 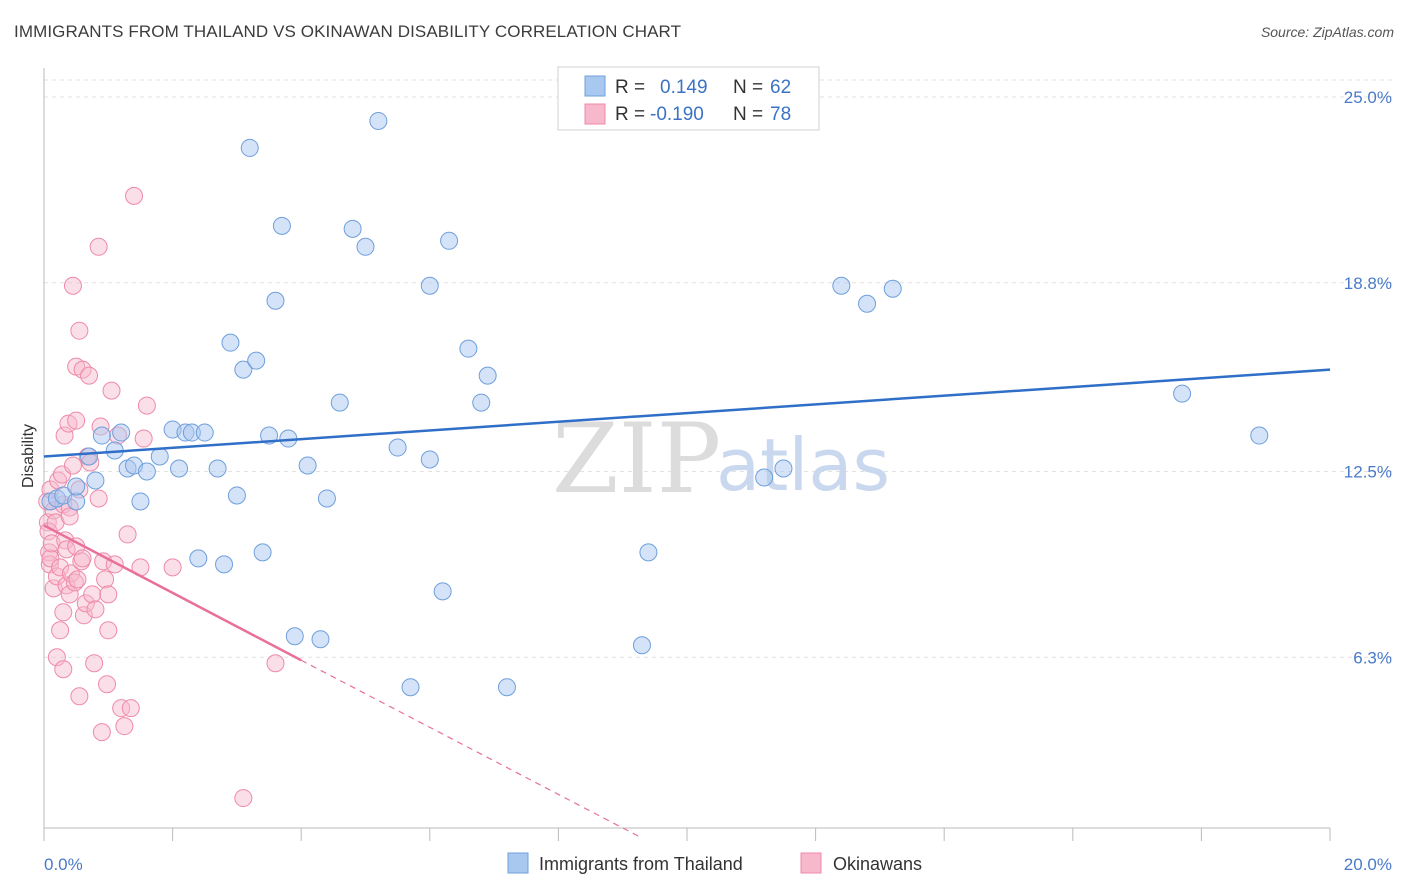 I want to click on watermark-zip: ZIP, so click(x=636, y=459).